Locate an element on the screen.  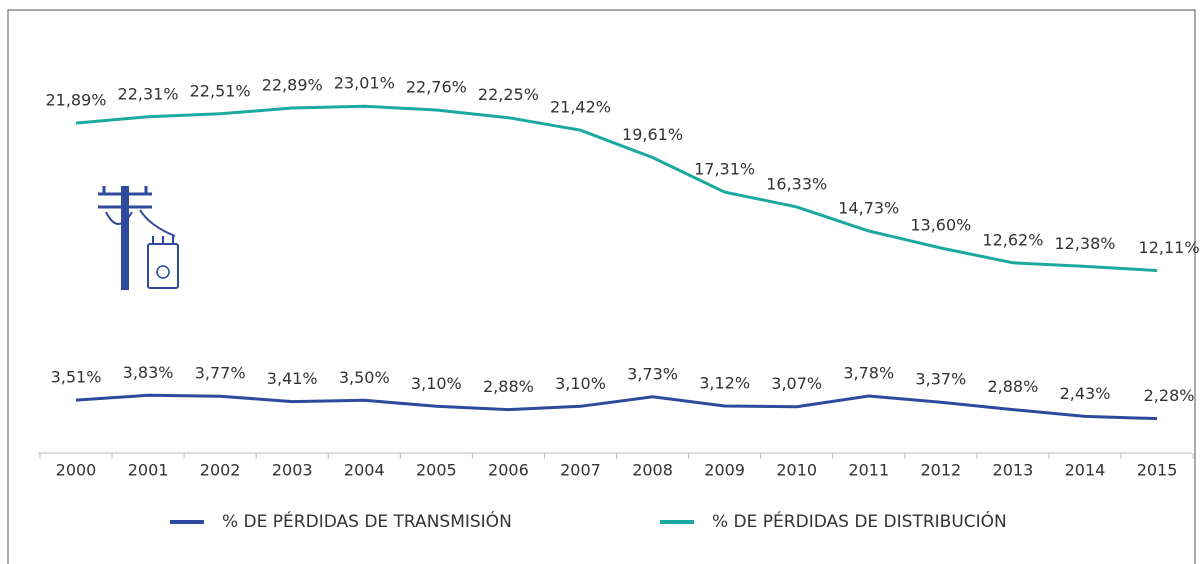
pole-icon is located at coordinates (138, 238).